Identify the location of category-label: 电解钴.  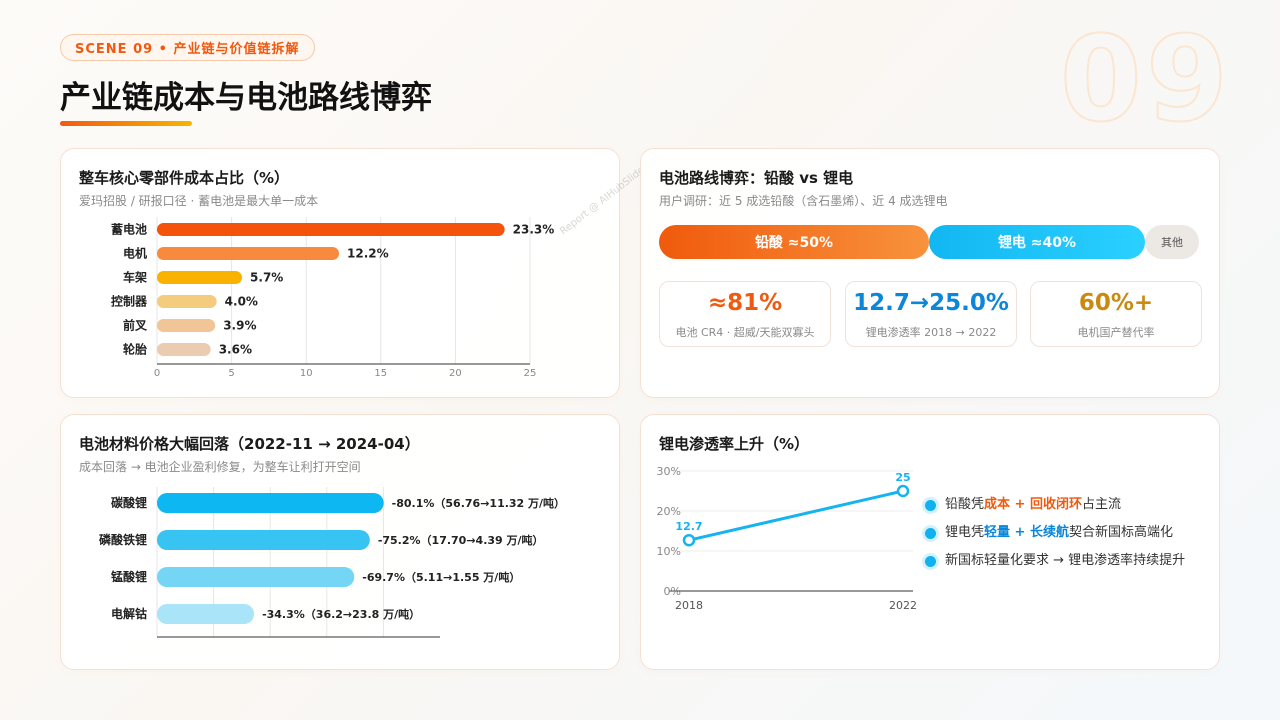
(129, 613).